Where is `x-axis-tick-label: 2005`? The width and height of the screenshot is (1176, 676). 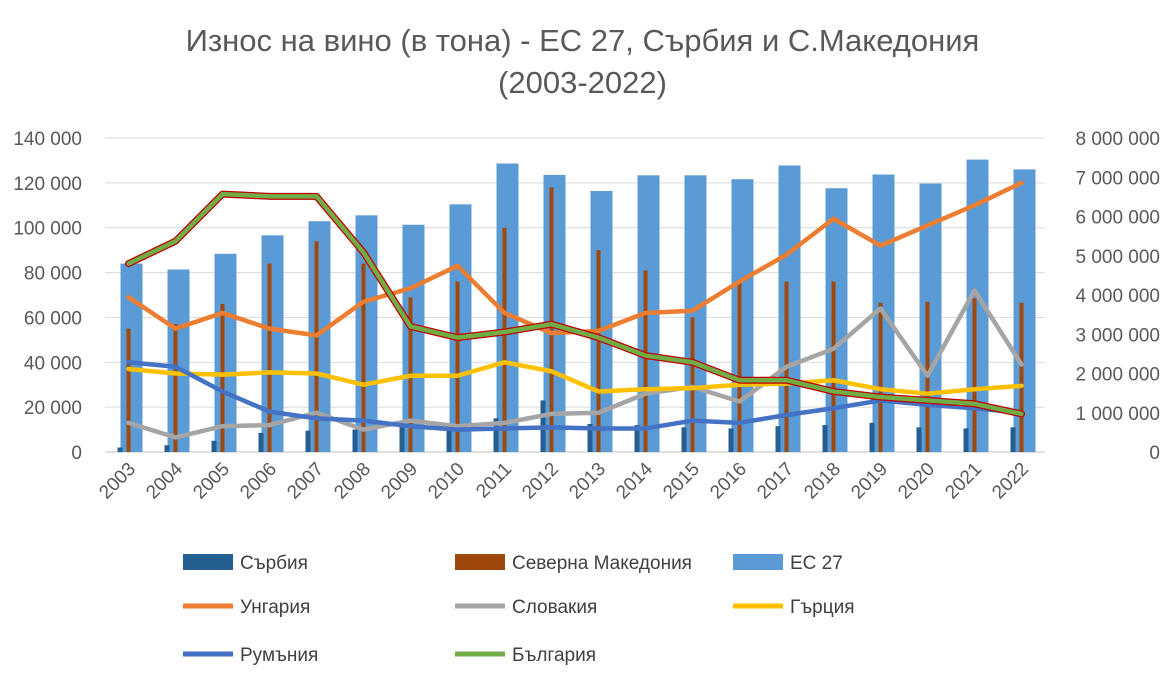 x-axis-tick-label: 2005 is located at coordinates (211, 481).